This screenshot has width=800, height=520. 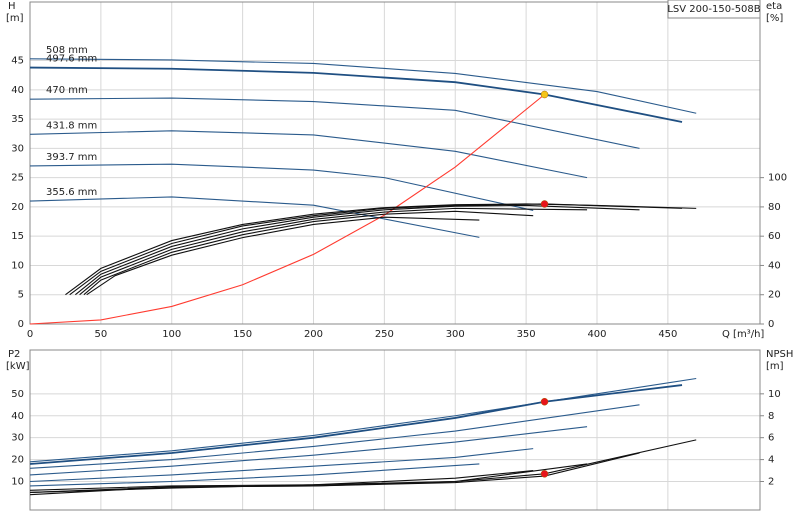 What do you see at coordinates (455, 334) in the screenshot?
I see `x-tick-label: 300` at bounding box center [455, 334].